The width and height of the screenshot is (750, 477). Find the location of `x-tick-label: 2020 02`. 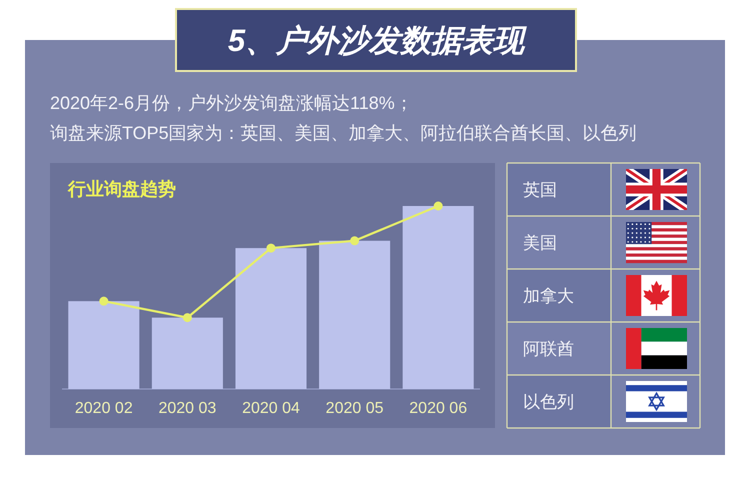

x-tick-label: 2020 02 is located at coordinates (103, 408).